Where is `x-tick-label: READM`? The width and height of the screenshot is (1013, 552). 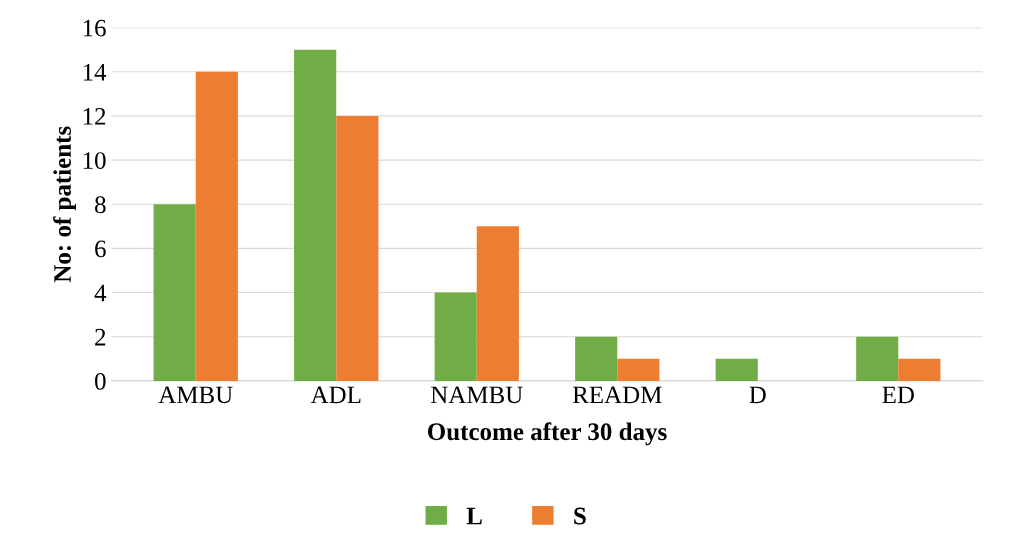
x-tick-label: READM is located at coordinates (617, 395).